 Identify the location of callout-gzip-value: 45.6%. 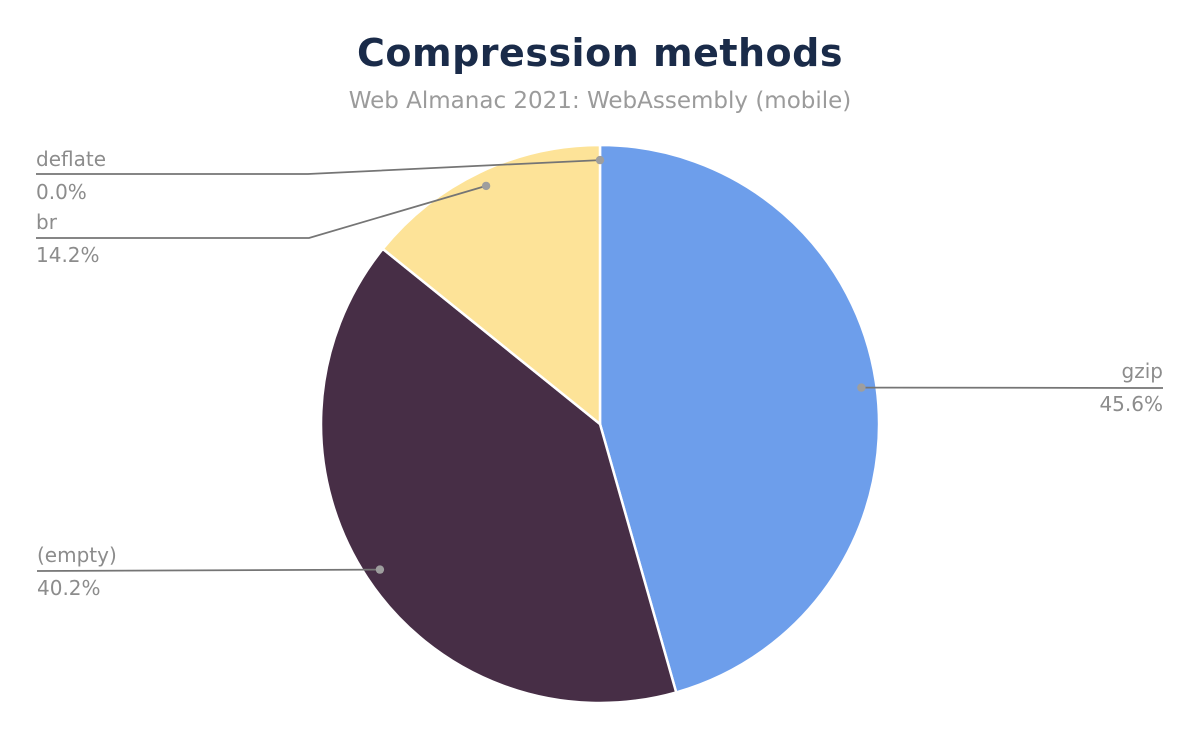
(1131, 404).